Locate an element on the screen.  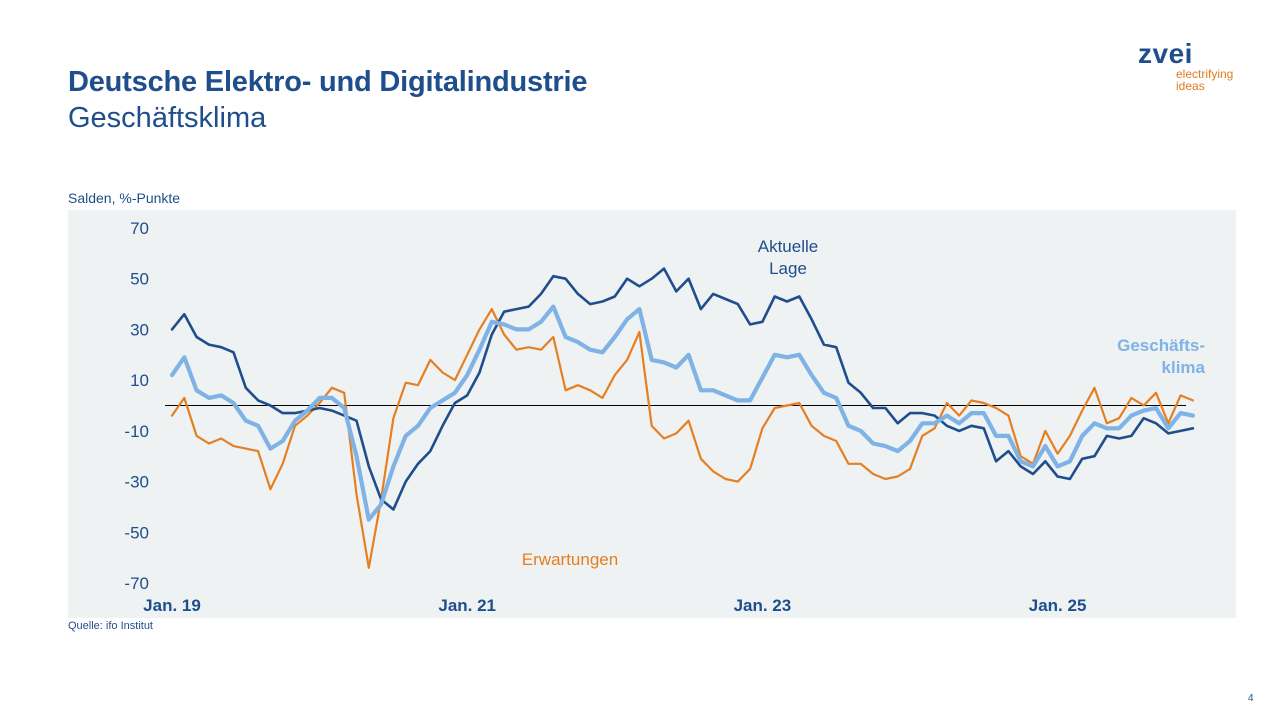
y-tick-label: 10 is located at coordinates (139, 380).